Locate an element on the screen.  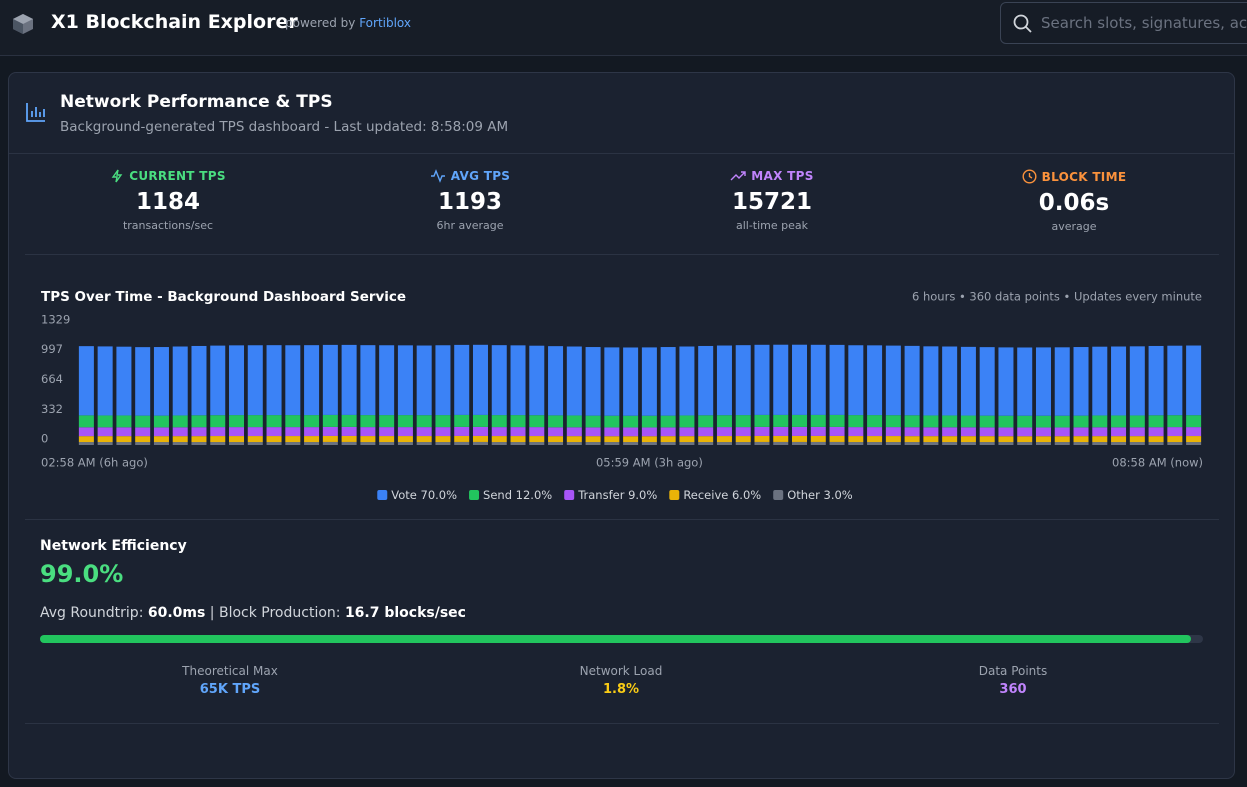
legend-label: Send 12.0% is located at coordinates (517, 495).